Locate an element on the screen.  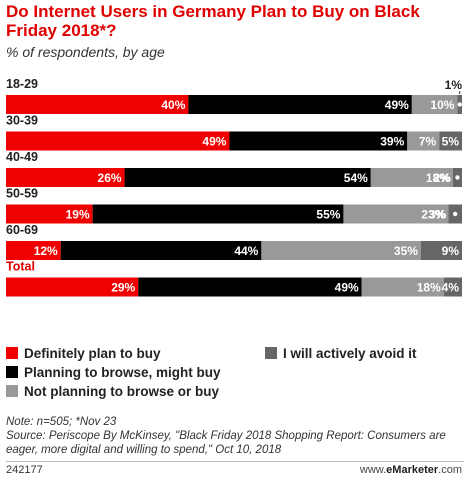
data-label: 26% is located at coordinates (110, 178).